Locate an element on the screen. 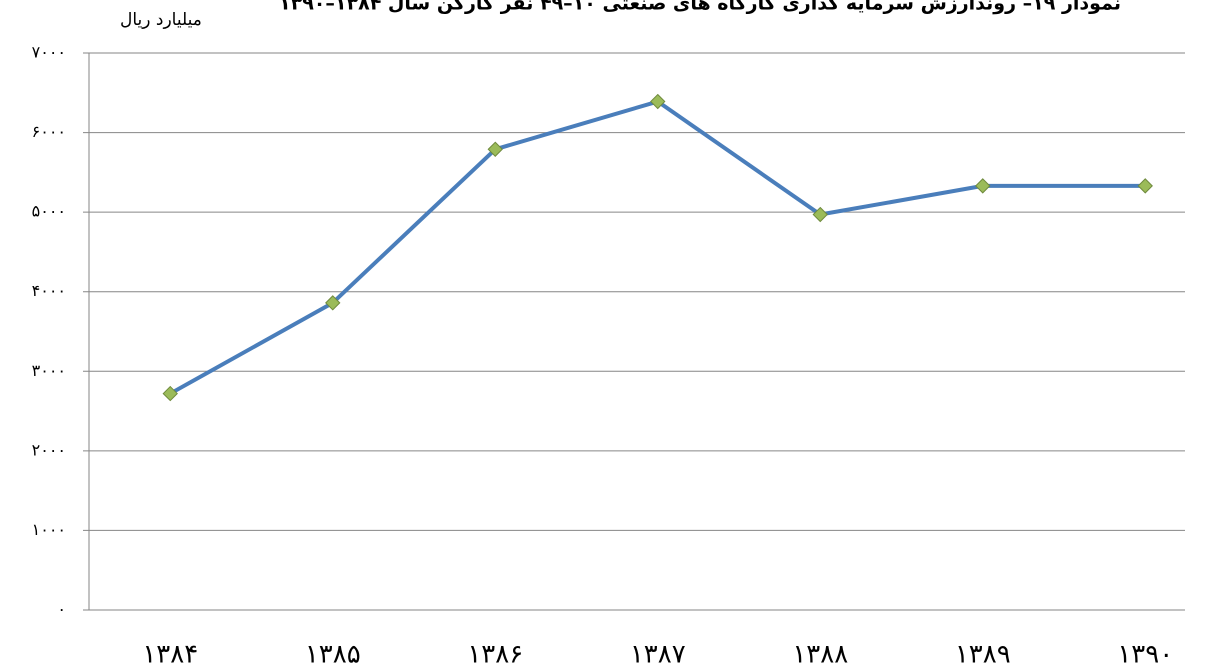  y-tick-label: ۰ is located at coordinates (61, 609).